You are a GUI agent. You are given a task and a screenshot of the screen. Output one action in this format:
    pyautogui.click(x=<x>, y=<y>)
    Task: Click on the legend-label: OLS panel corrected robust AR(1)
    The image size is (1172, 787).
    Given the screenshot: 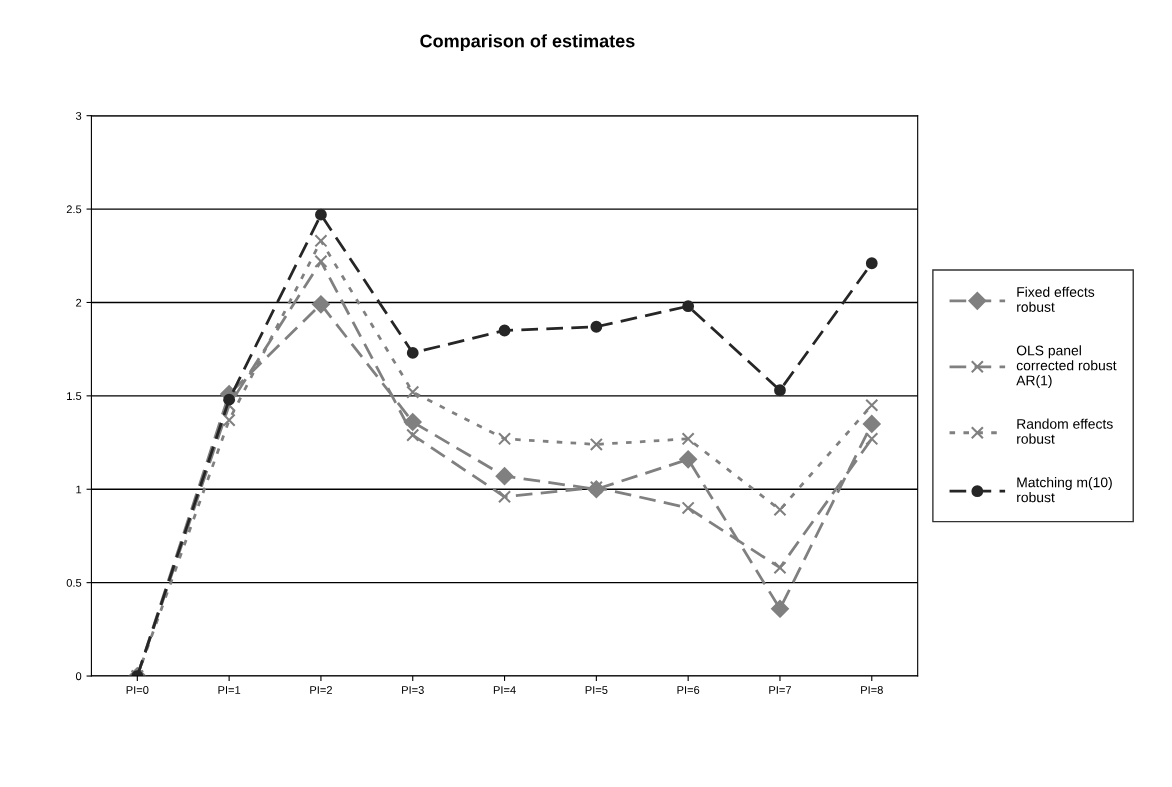 What is the action you would take?
    pyautogui.click(x=1066, y=367)
    